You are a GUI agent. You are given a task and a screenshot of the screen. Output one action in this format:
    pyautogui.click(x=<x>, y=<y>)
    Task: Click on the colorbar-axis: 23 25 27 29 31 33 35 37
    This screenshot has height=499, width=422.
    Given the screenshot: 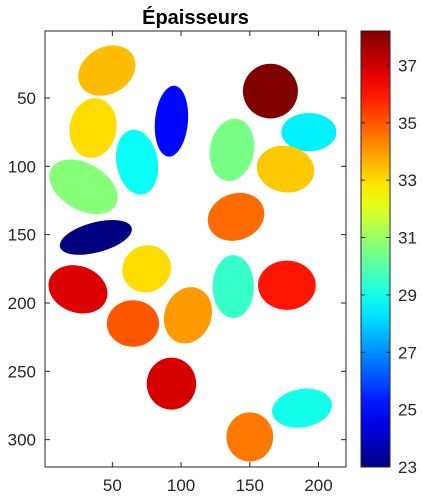 What is the action you would take?
    pyautogui.click(x=389, y=266)
    